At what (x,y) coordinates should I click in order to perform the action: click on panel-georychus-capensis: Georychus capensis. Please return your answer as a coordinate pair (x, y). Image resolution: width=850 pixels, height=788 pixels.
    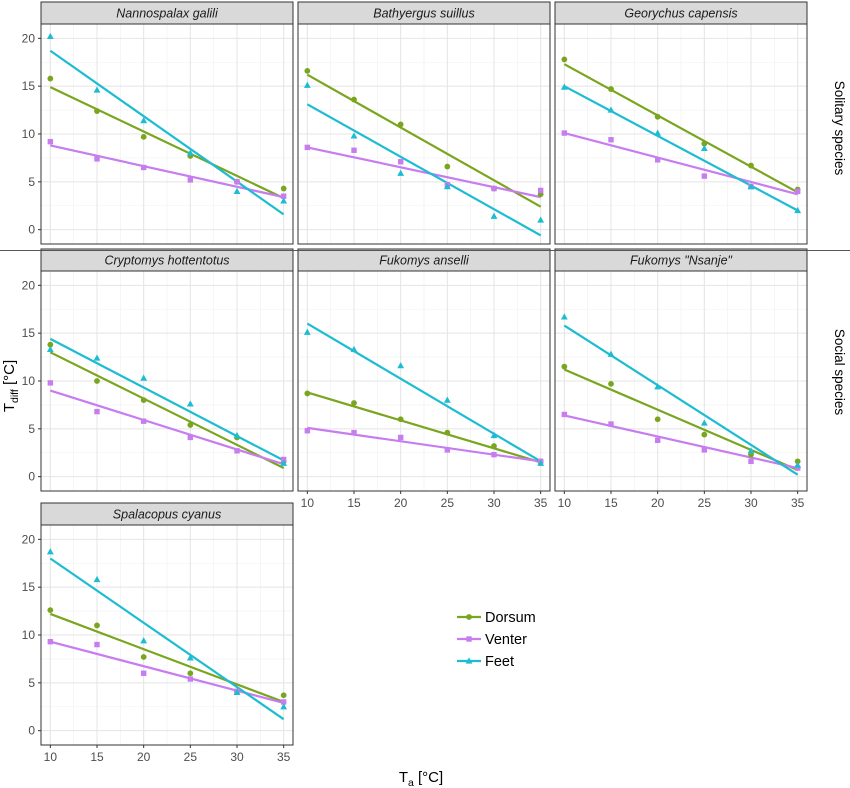
    Looking at the image, I should click on (681, 123).